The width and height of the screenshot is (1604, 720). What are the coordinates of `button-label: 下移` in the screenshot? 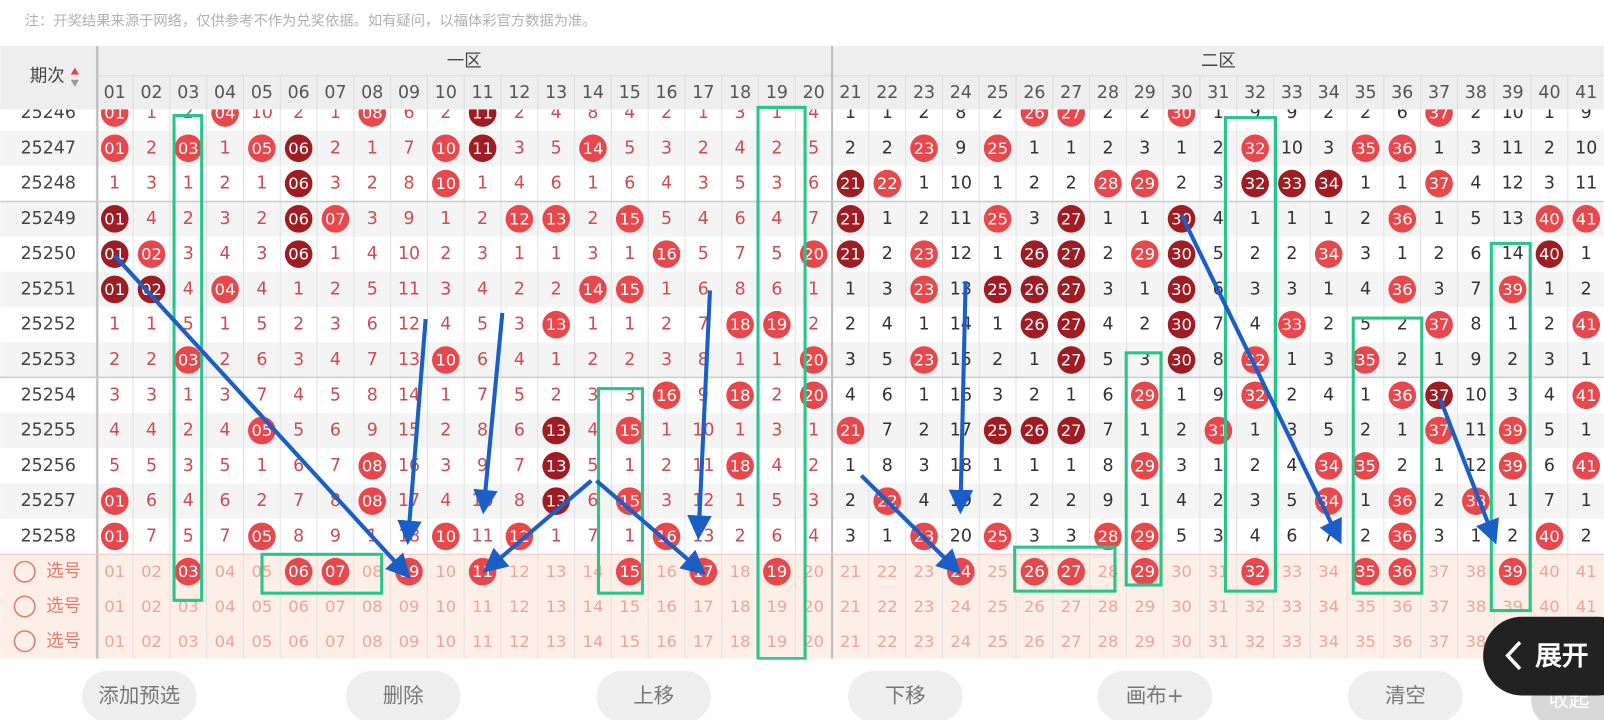 It's located at (905, 695).